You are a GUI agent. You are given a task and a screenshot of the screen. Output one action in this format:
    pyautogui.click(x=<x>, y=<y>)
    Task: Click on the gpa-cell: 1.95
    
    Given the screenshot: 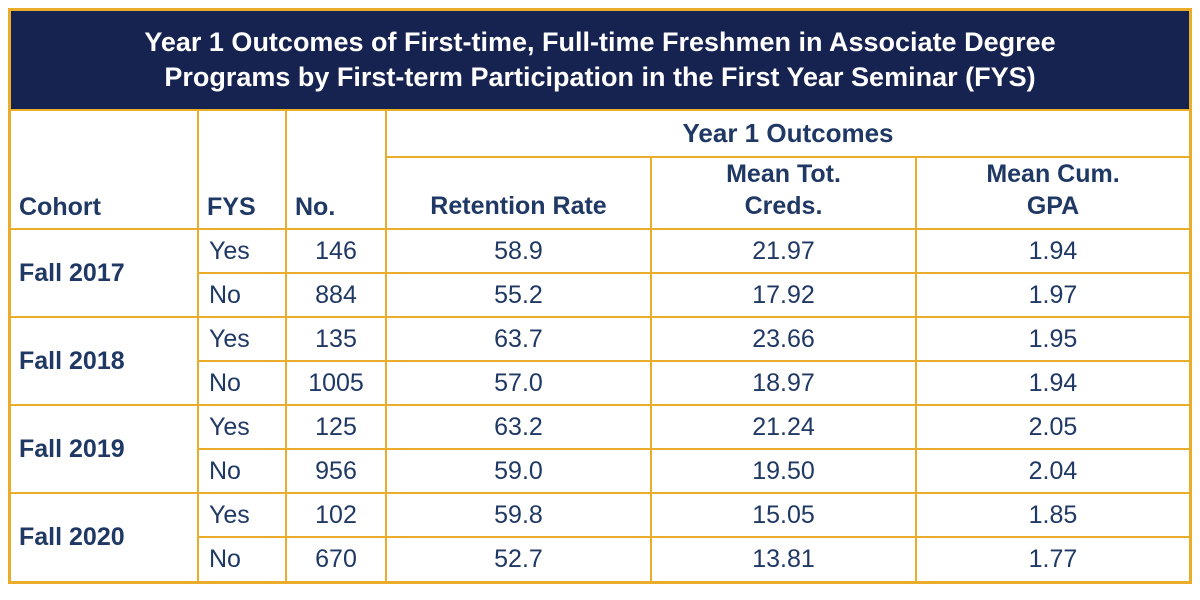 What is the action you would take?
    pyautogui.click(x=1052, y=339)
    